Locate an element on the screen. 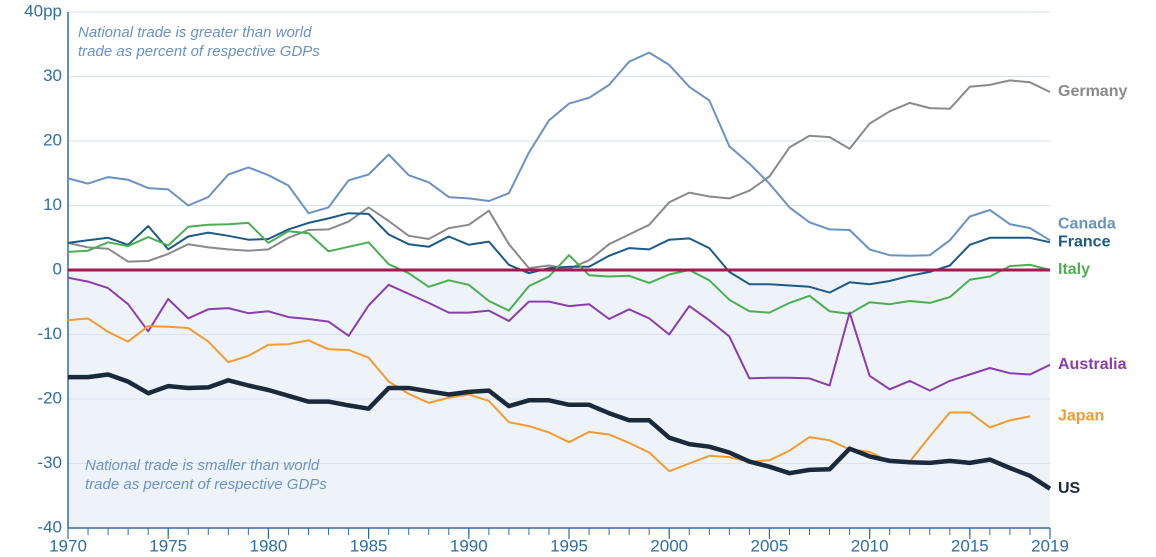 The width and height of the screenshot is (1156, 557). series-label: US is located at coordinates (1069, 488).